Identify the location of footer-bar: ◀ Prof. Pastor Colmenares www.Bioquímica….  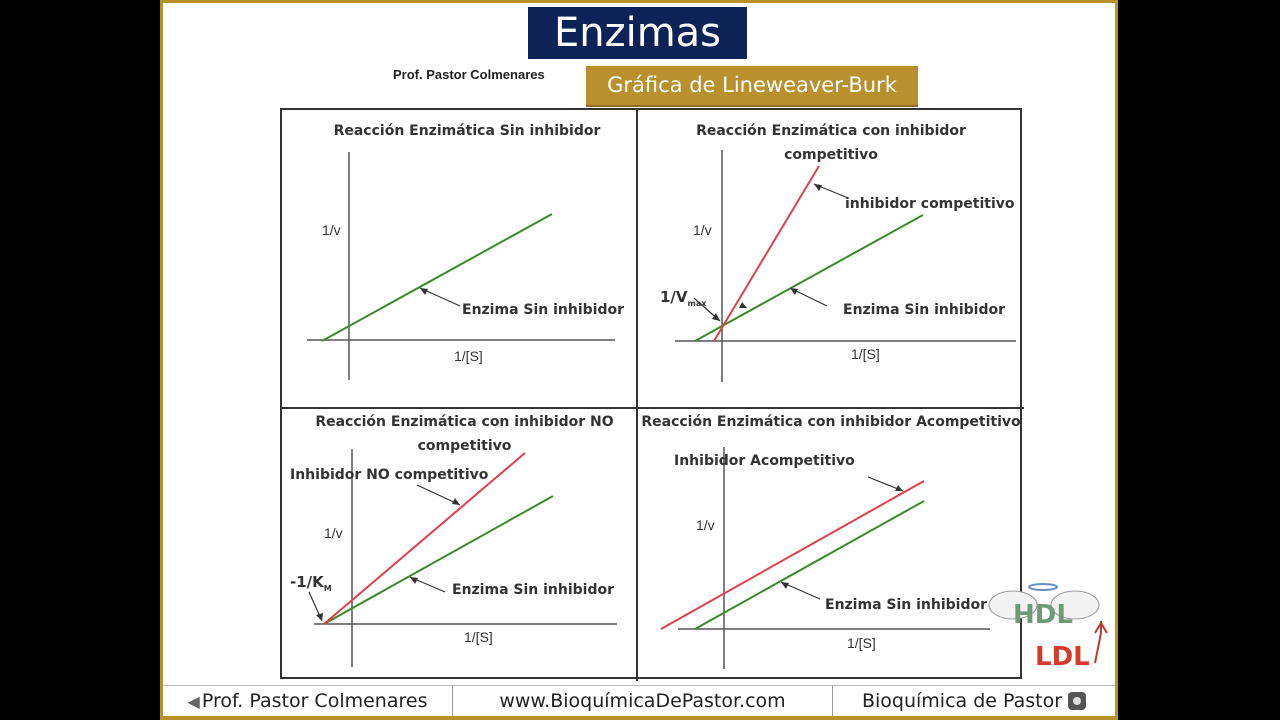
(639, 700).